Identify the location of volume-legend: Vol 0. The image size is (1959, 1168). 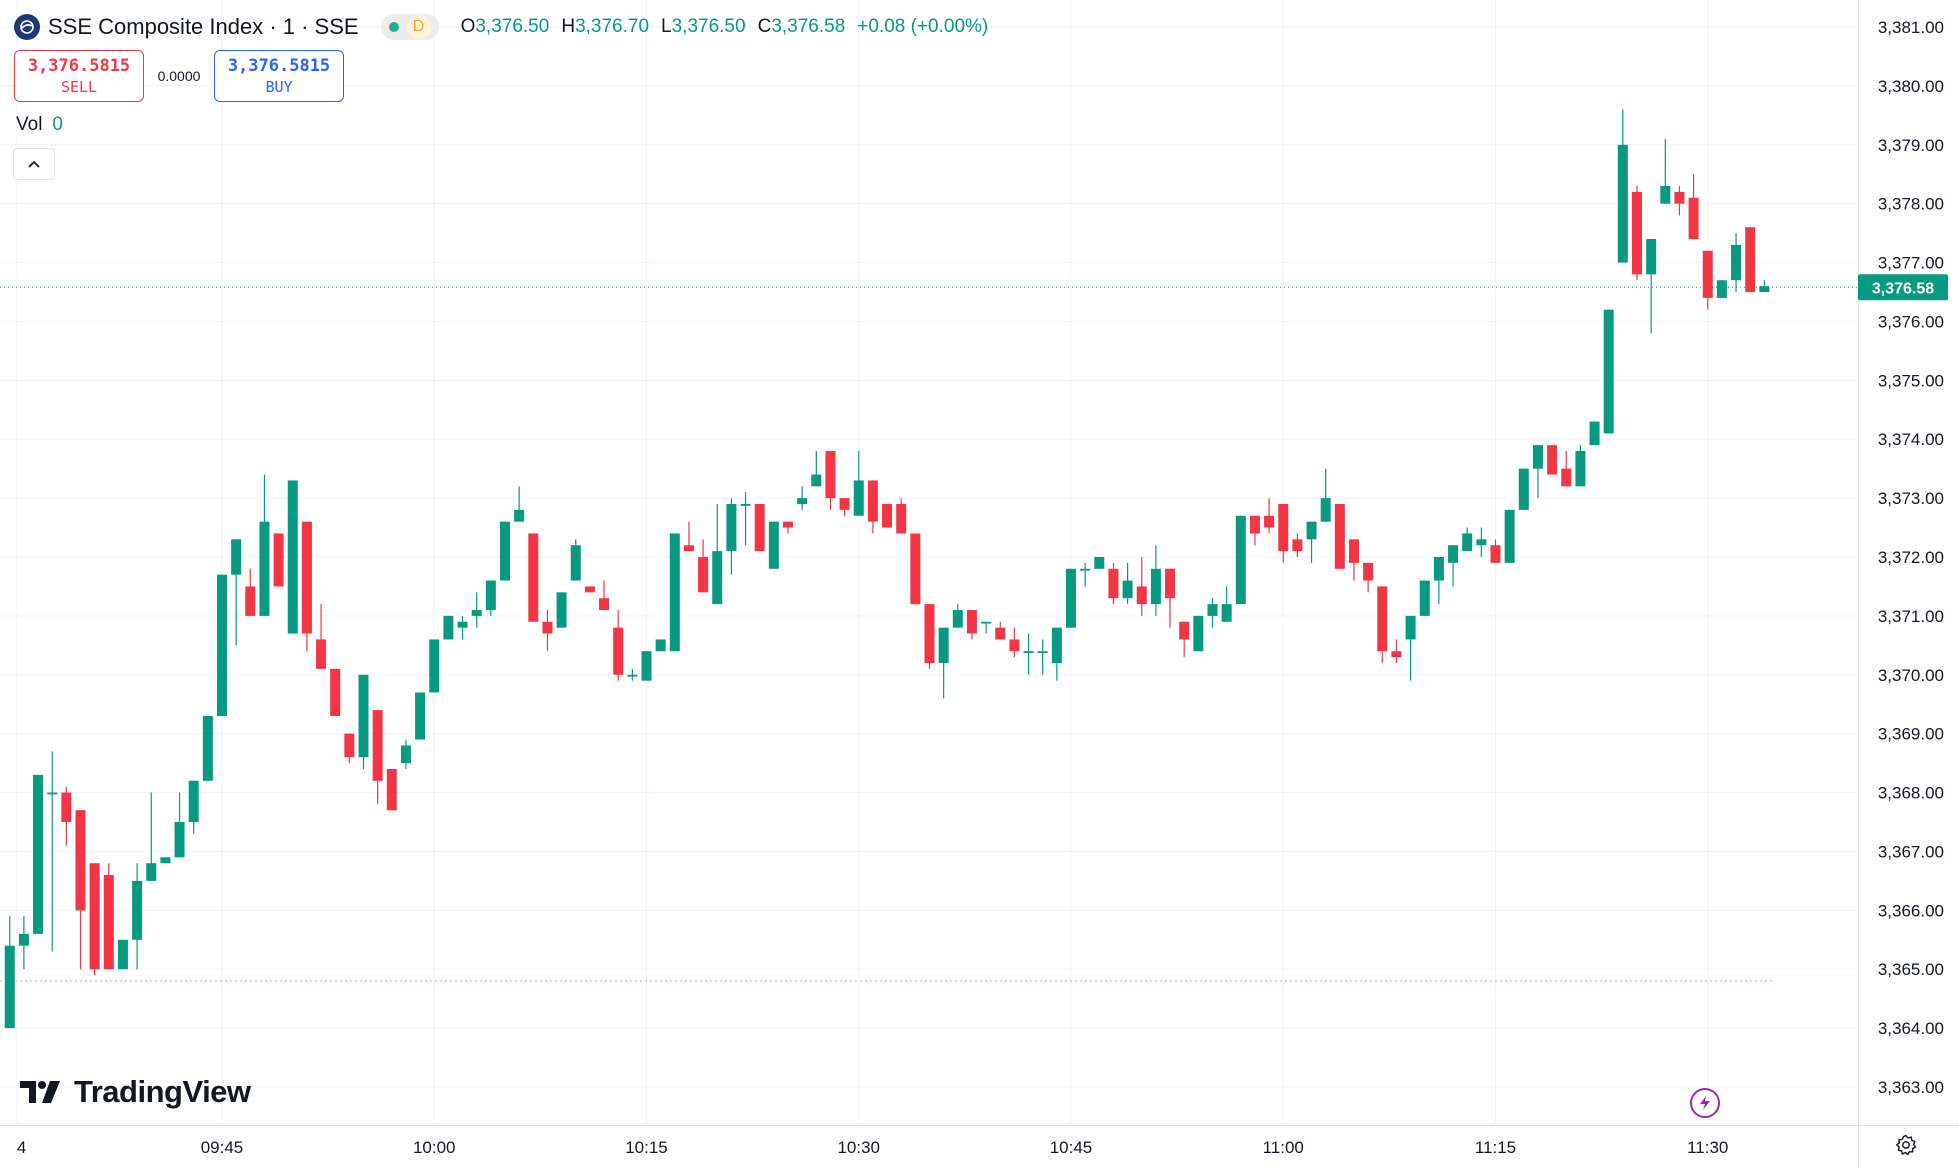
(39, 125).